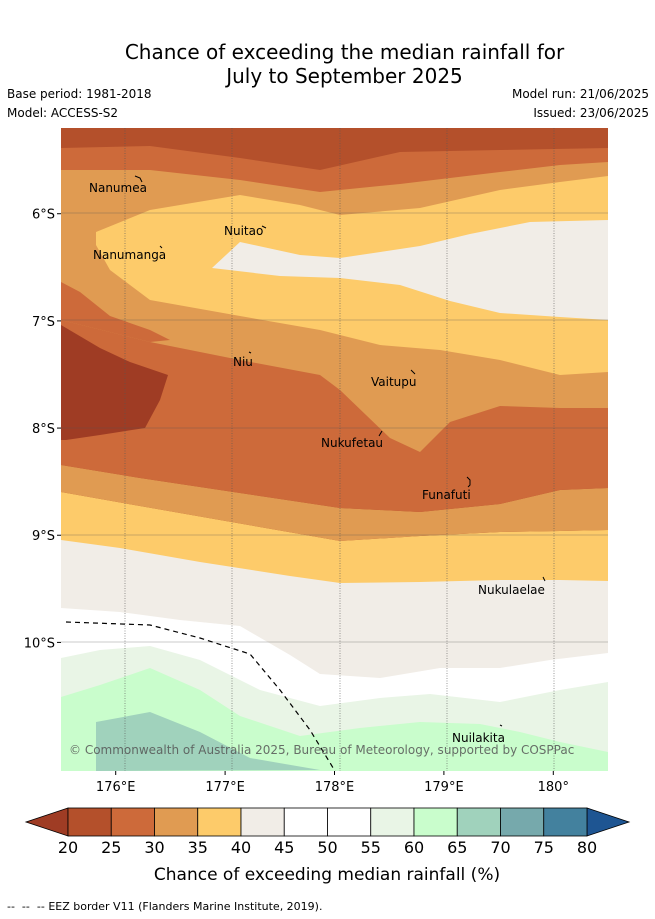  What do you see at coordinates (352, 443) in the screenshot?
I see `island-label-nukufetau: Nukufetau` at bounding box center [352, 443].